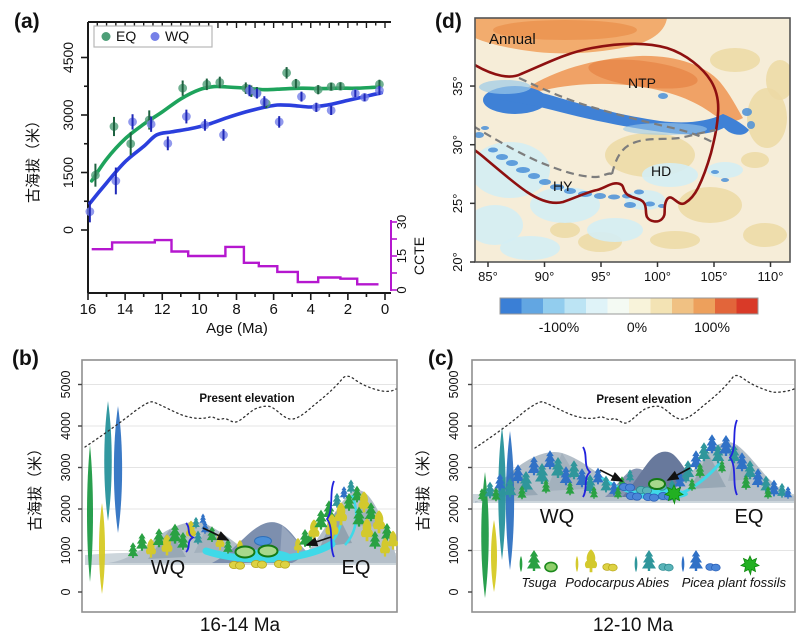 Image resolution: width=800 pixels, height=640 pixels. Describe the element at coordinates (751, 582) in the screenshot. I see `legend-plant-fossils: plant fossils` at that location.